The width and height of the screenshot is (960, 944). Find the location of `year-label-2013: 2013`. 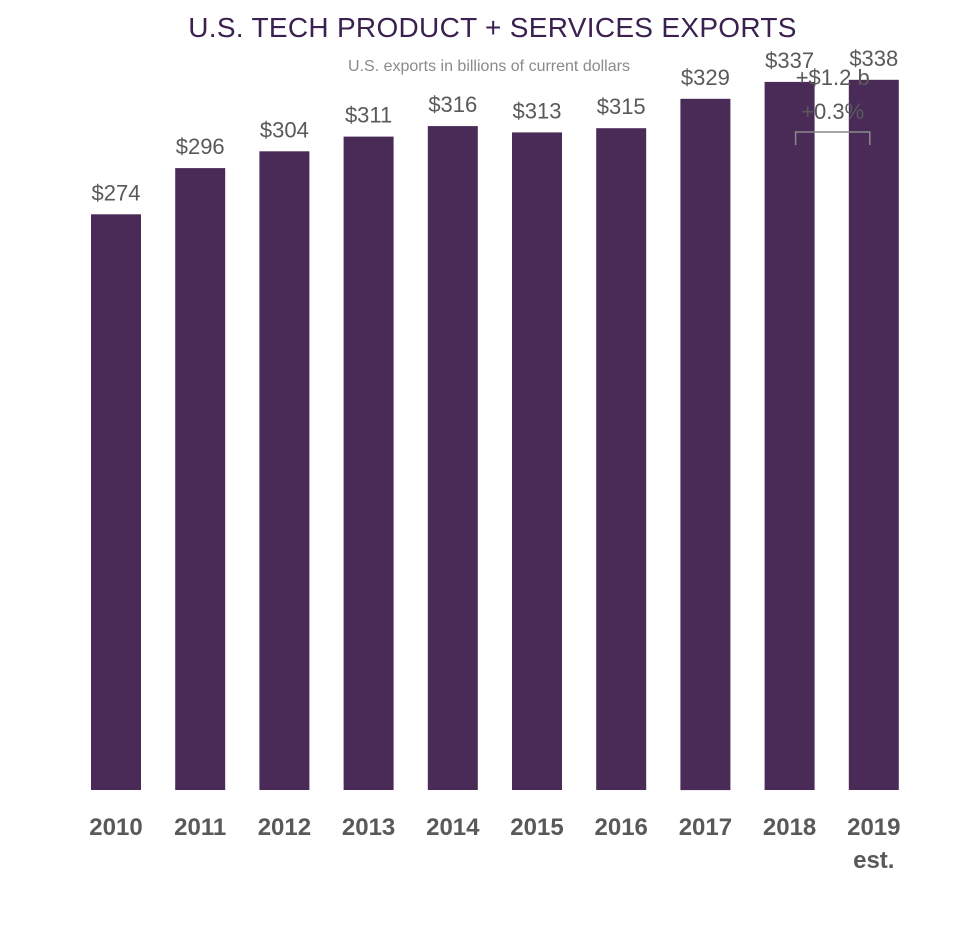

year-label-2013: 2013 is located at coordinates (368, 827).